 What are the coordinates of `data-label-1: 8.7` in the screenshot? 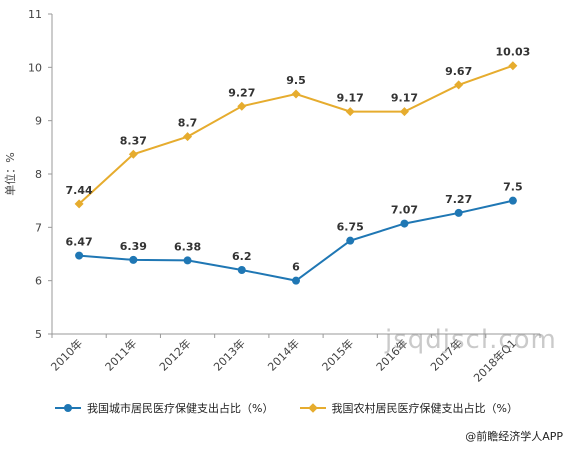 It's located at (188, 123).